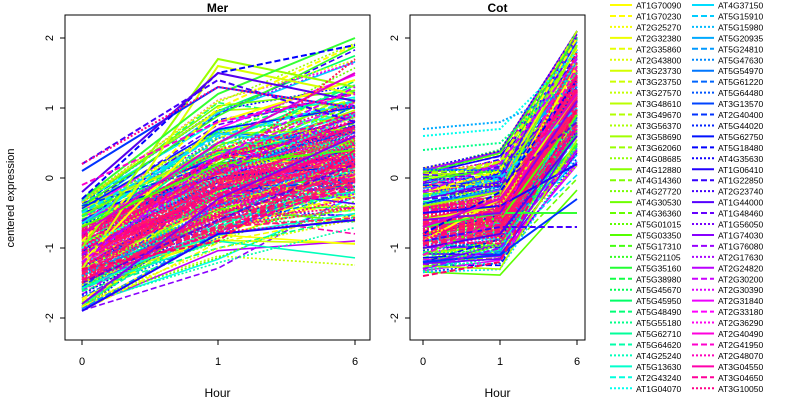 This screenshot has height=400, width=800. Describe the element at coordinates (50, 318) in the screenshot. I see `y-tick-label: -2` at that location.